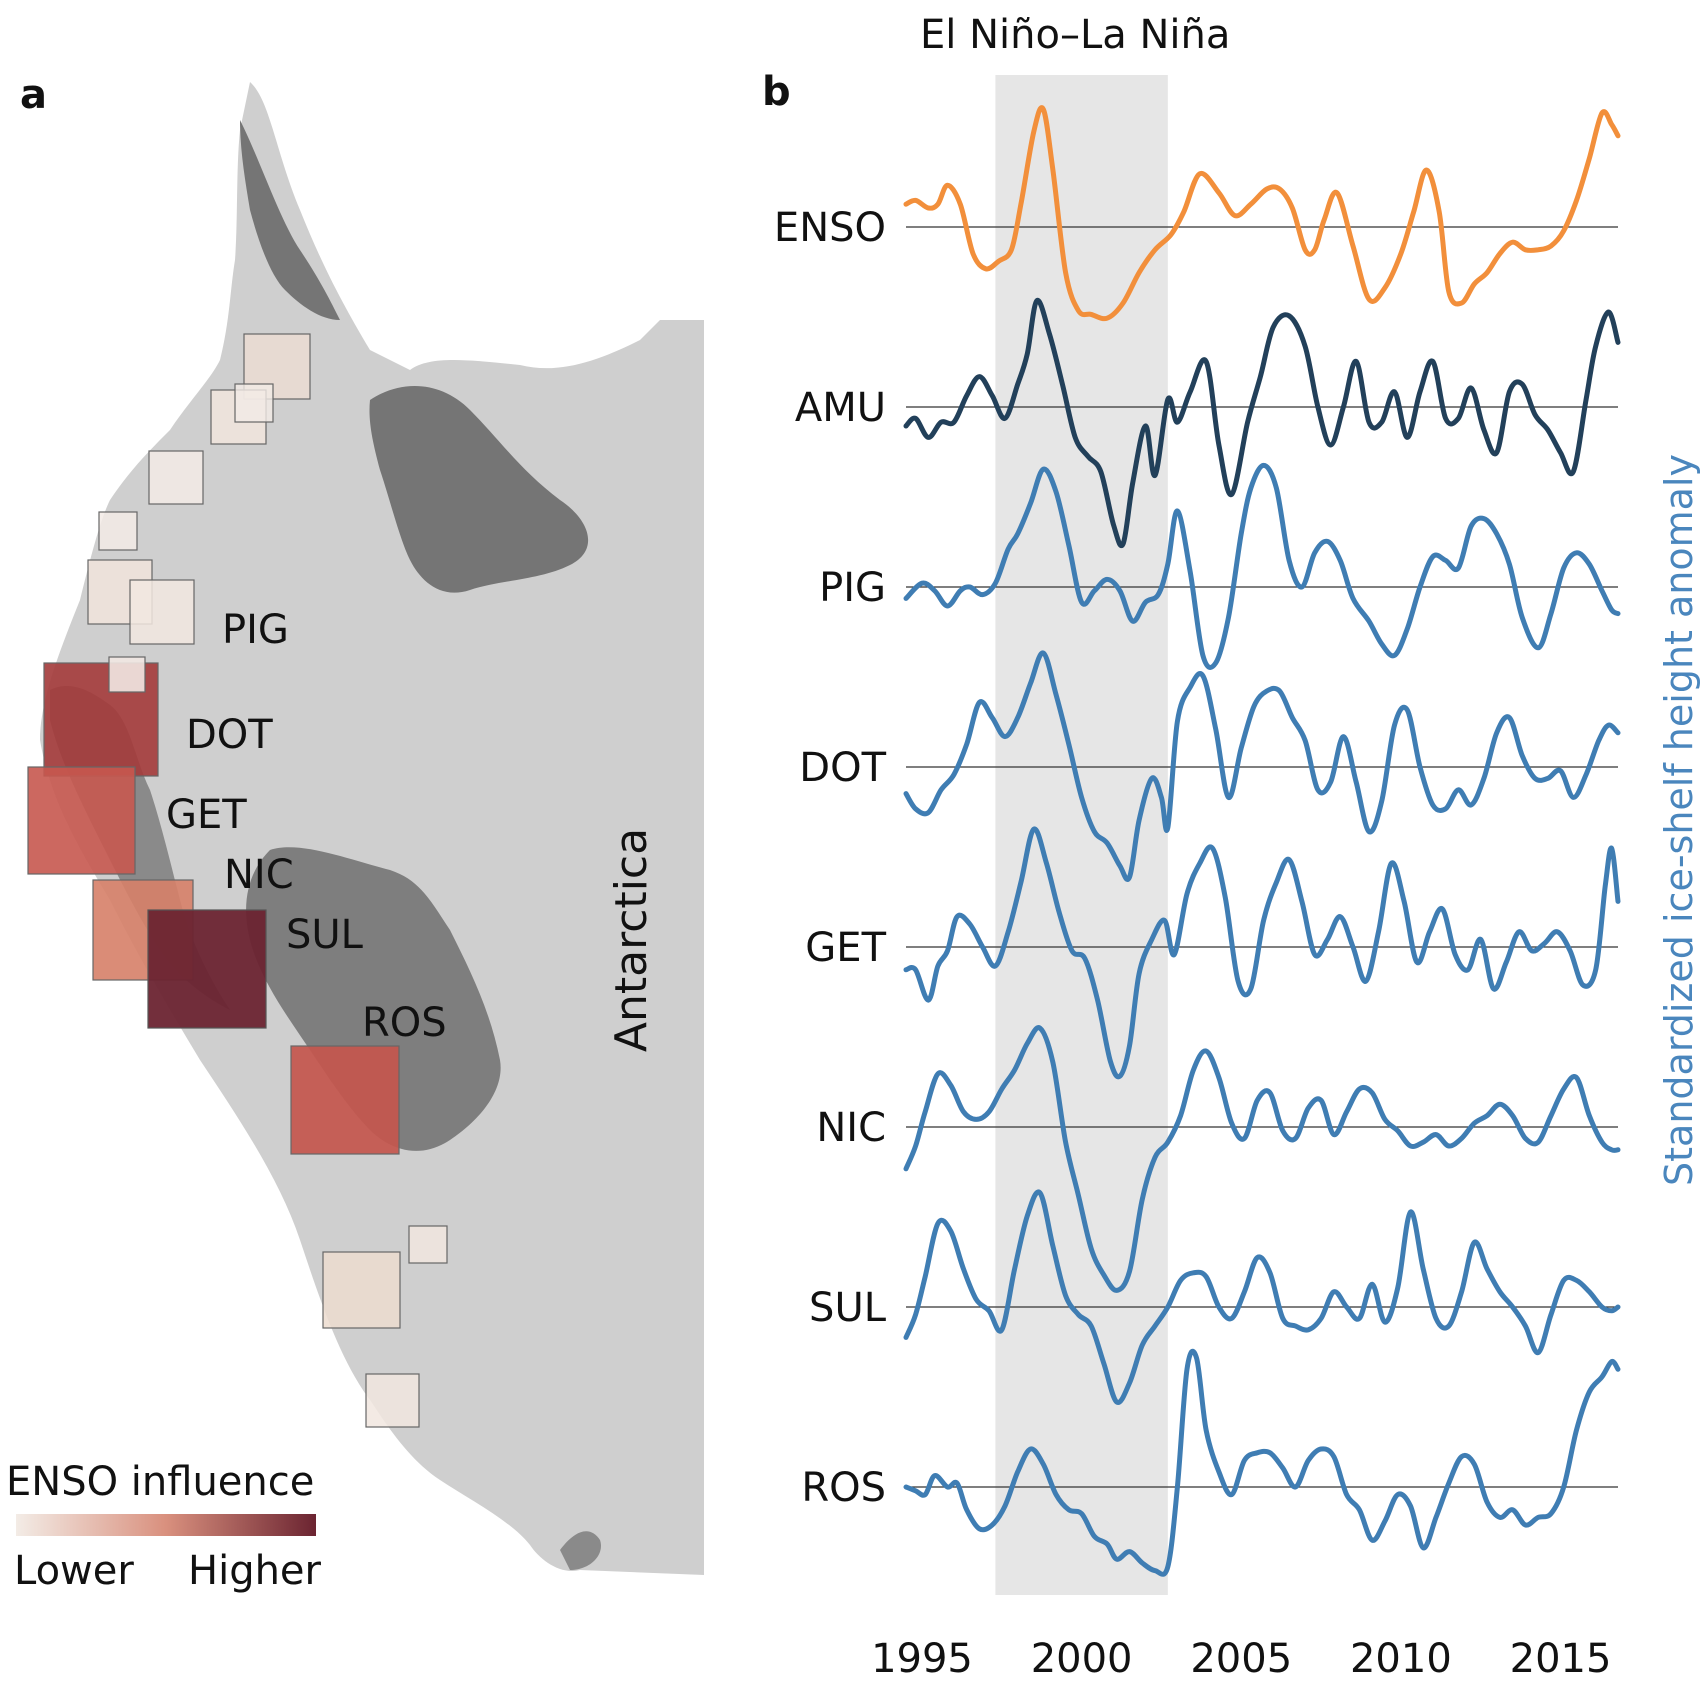  I want to click on x-tick-label: 2010, so click(1401, 1659).